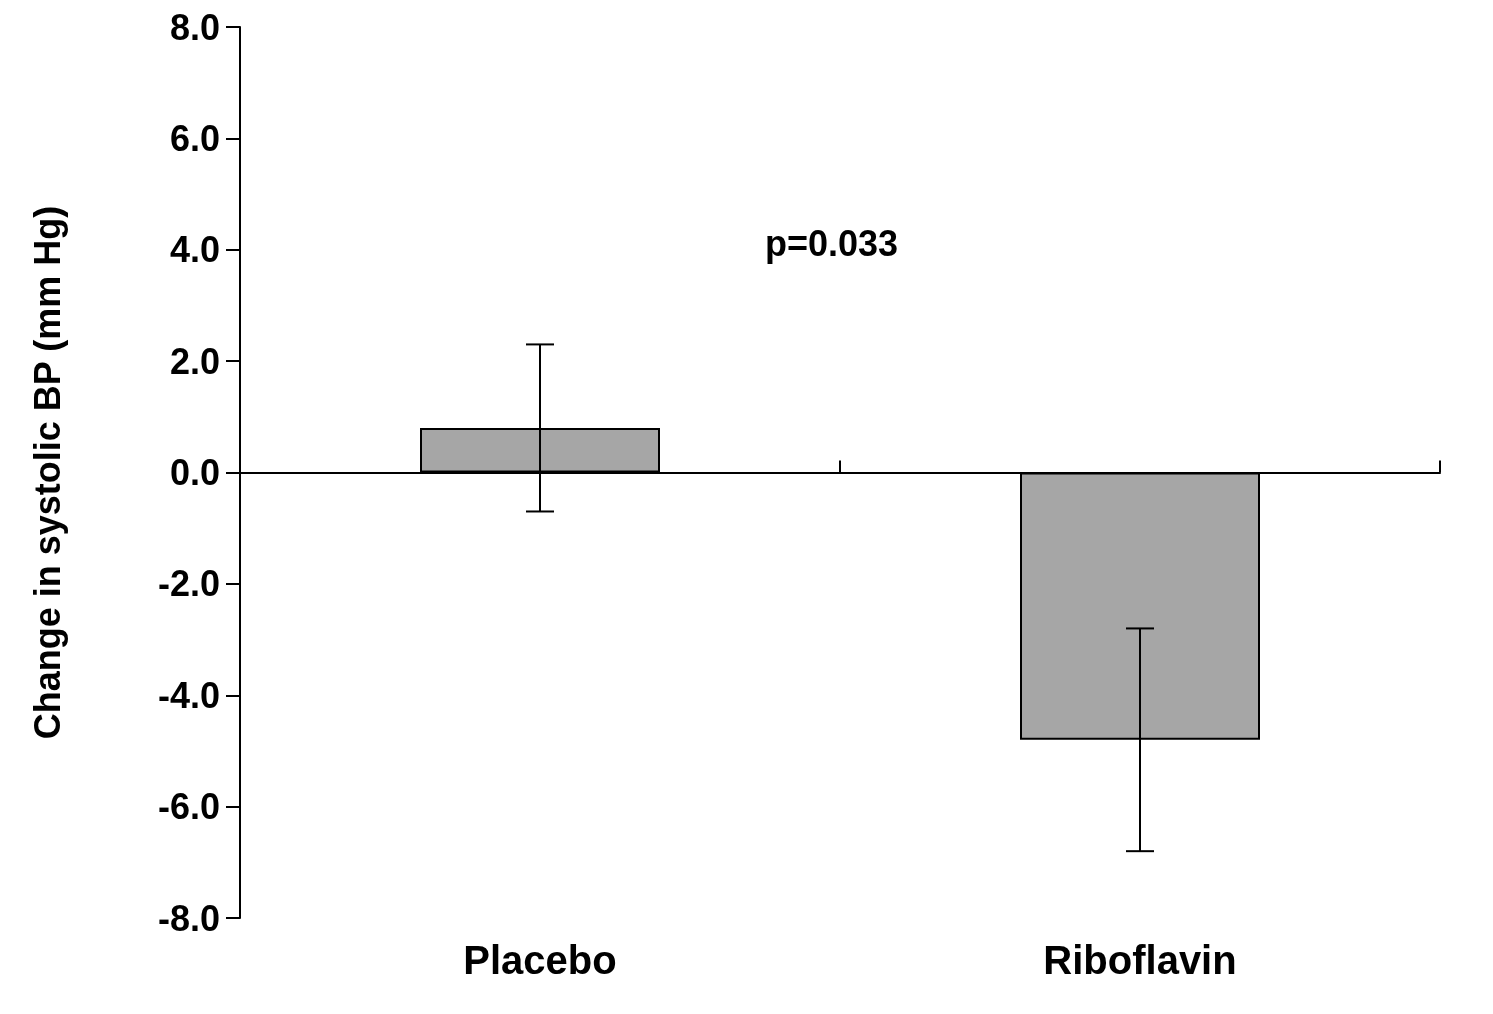 The height and width of the screenshot is (1014, 1493). I want to click on y-tick-label: 8.0, so click(194, 27).